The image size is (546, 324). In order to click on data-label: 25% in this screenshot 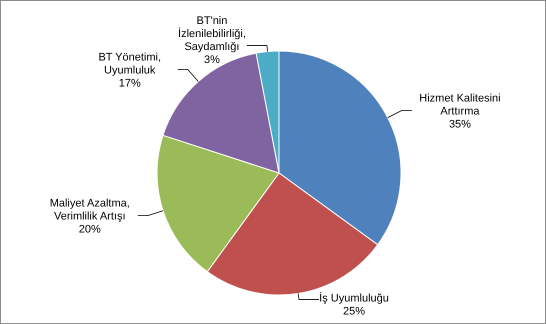, I will do `click(354, 311)`.